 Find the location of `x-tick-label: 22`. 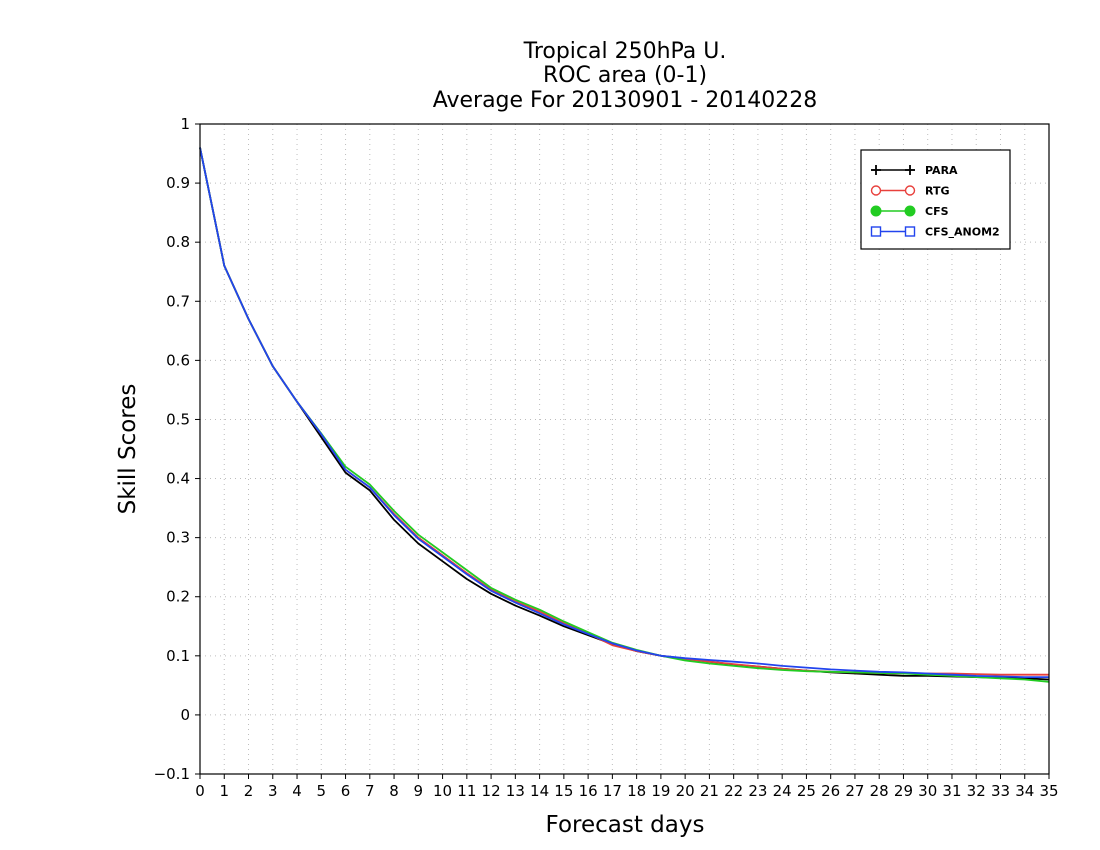

x-tick-label: 22 is located at coordinates (733, 791).